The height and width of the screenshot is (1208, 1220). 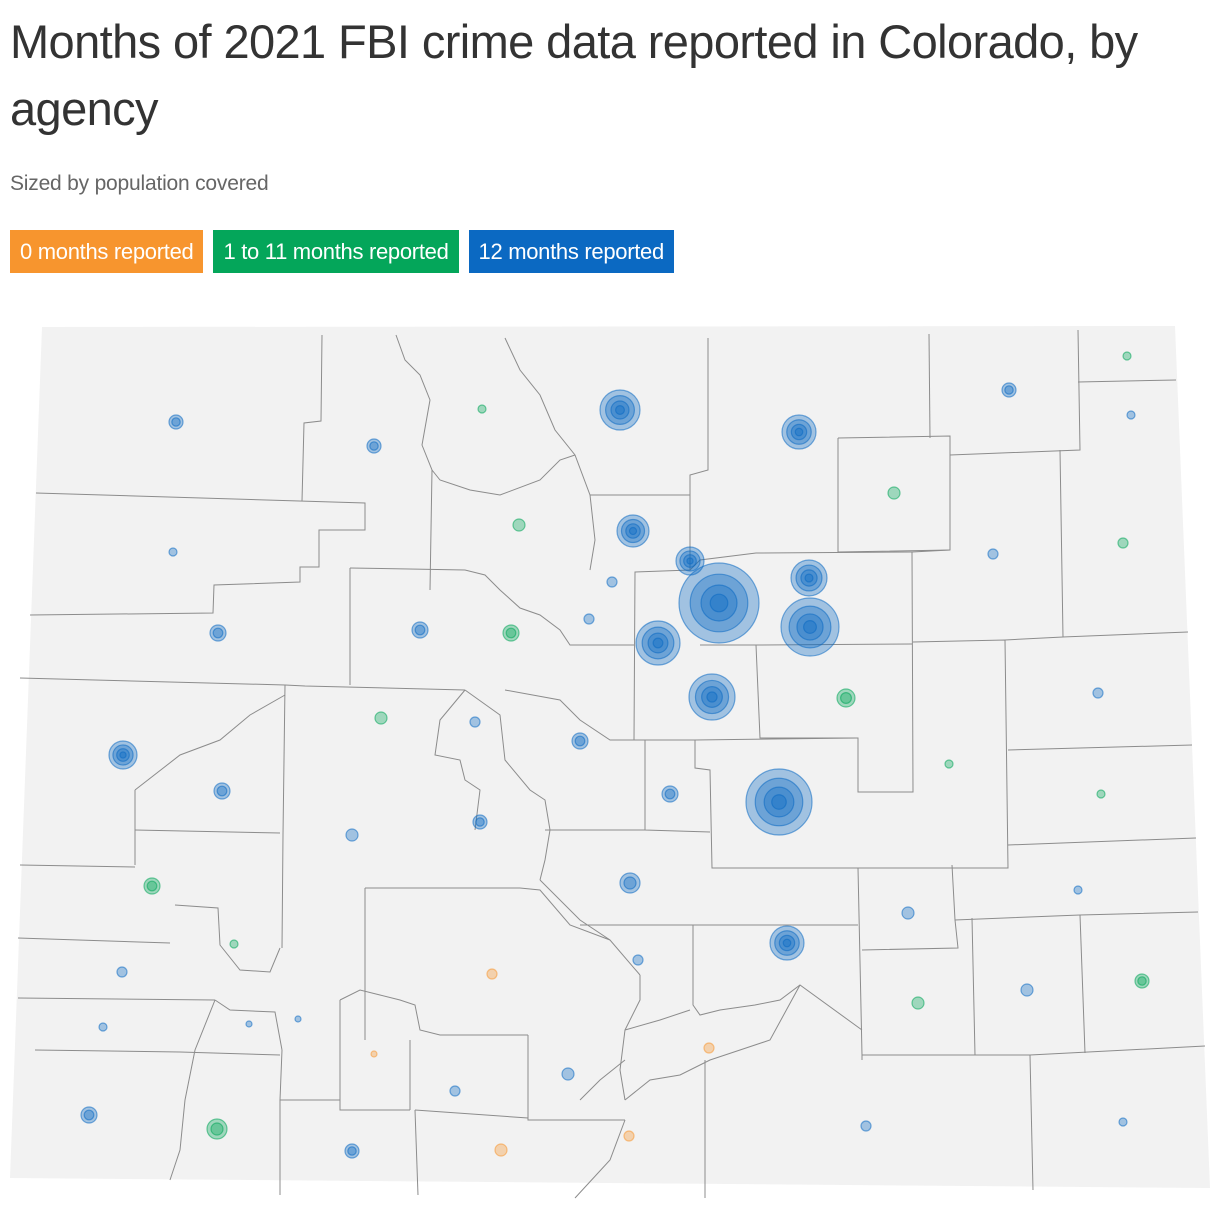 What do you see at coordinates (107, 251) in the screenshot?
I see `legend-item-zero: 0 months reported` at bounding box center [107, 251].